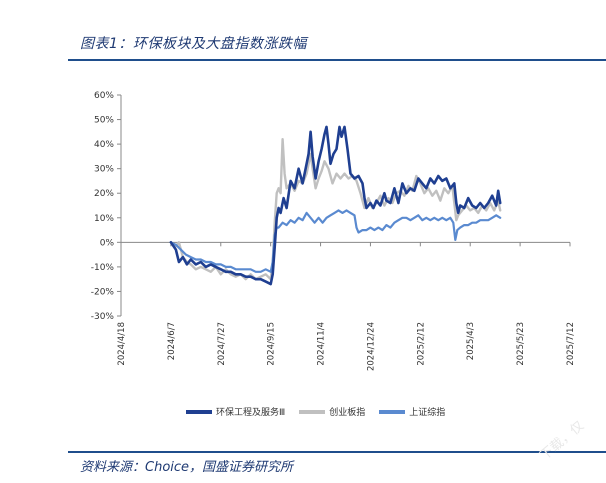 The image size is (606, 483). Describe the element at coordinates (104, 96) in the screenshot. I see `y-tick-label: 60%` at that location.